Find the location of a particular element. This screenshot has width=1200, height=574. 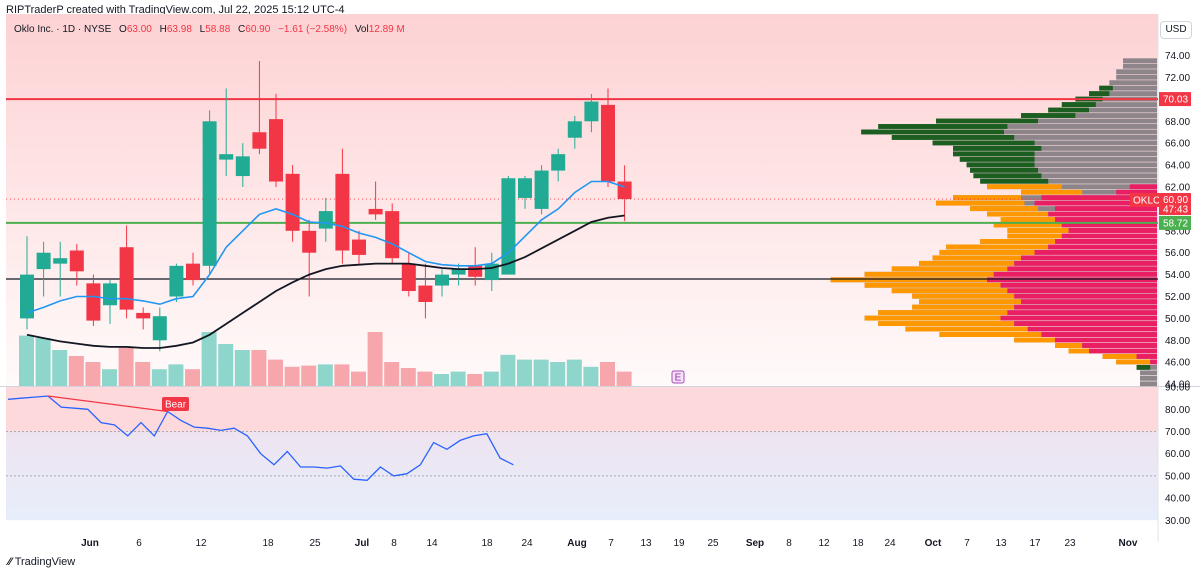

price-tick-label: 48.00 is located at coordinates (1177, 341).